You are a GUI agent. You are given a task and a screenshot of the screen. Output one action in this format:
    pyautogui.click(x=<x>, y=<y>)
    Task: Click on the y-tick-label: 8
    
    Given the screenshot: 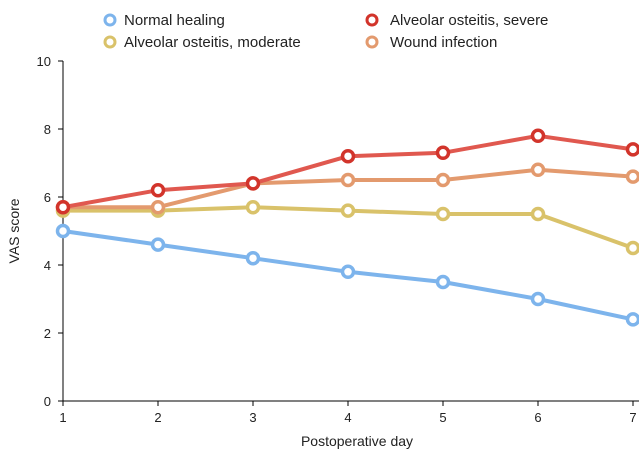 What is the action you would take?
    pyautogui.click(x=47, y=129)
    